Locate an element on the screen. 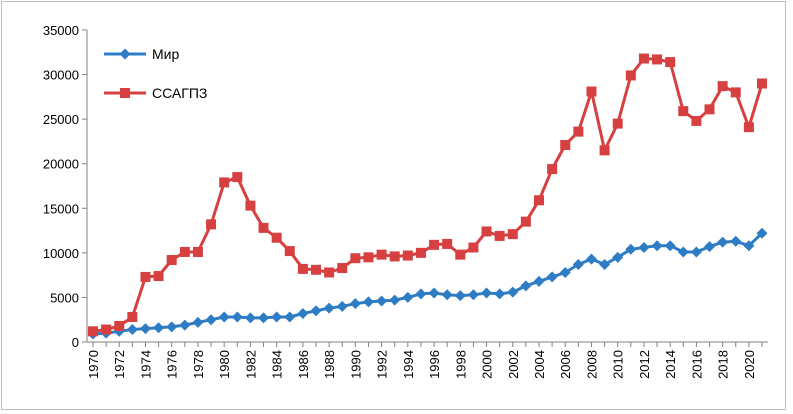 The width and height of the screenshot is (793, 414). x-tick-label: 1980 is located at coordinates (224, 364).